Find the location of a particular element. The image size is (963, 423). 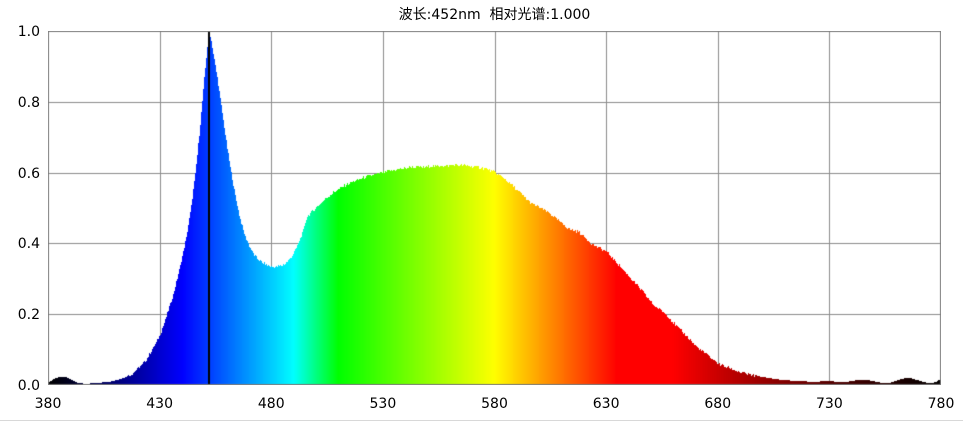

y-tick-label: 0.8 is located at coordinates (28, 102).